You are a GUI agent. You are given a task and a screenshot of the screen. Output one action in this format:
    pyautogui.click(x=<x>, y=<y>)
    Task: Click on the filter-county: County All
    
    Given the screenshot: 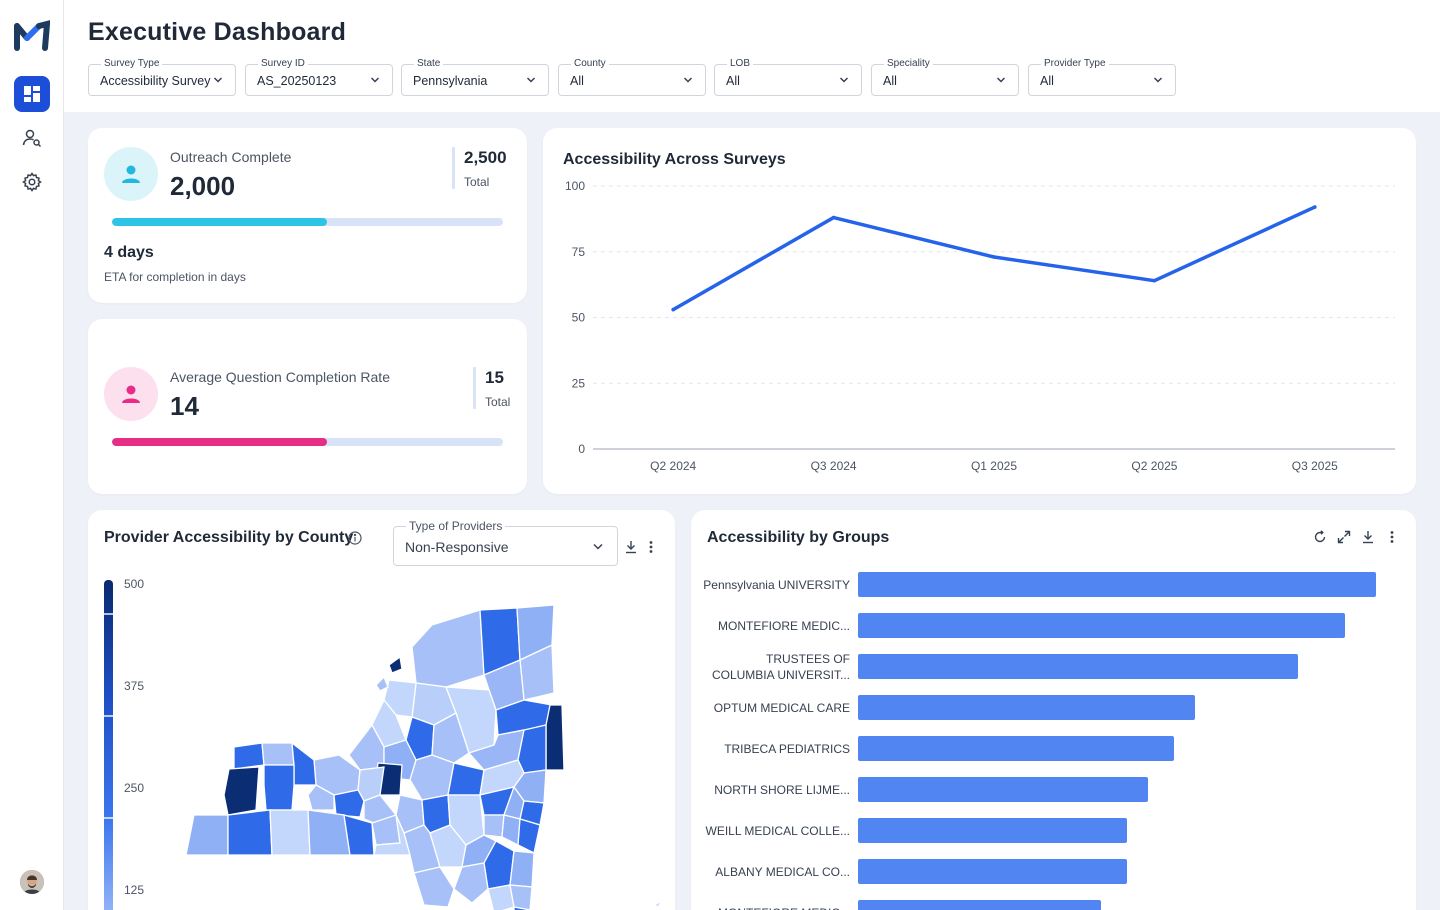 What is the action you would take?
    pyautogui.click(x=632, y=77)
    